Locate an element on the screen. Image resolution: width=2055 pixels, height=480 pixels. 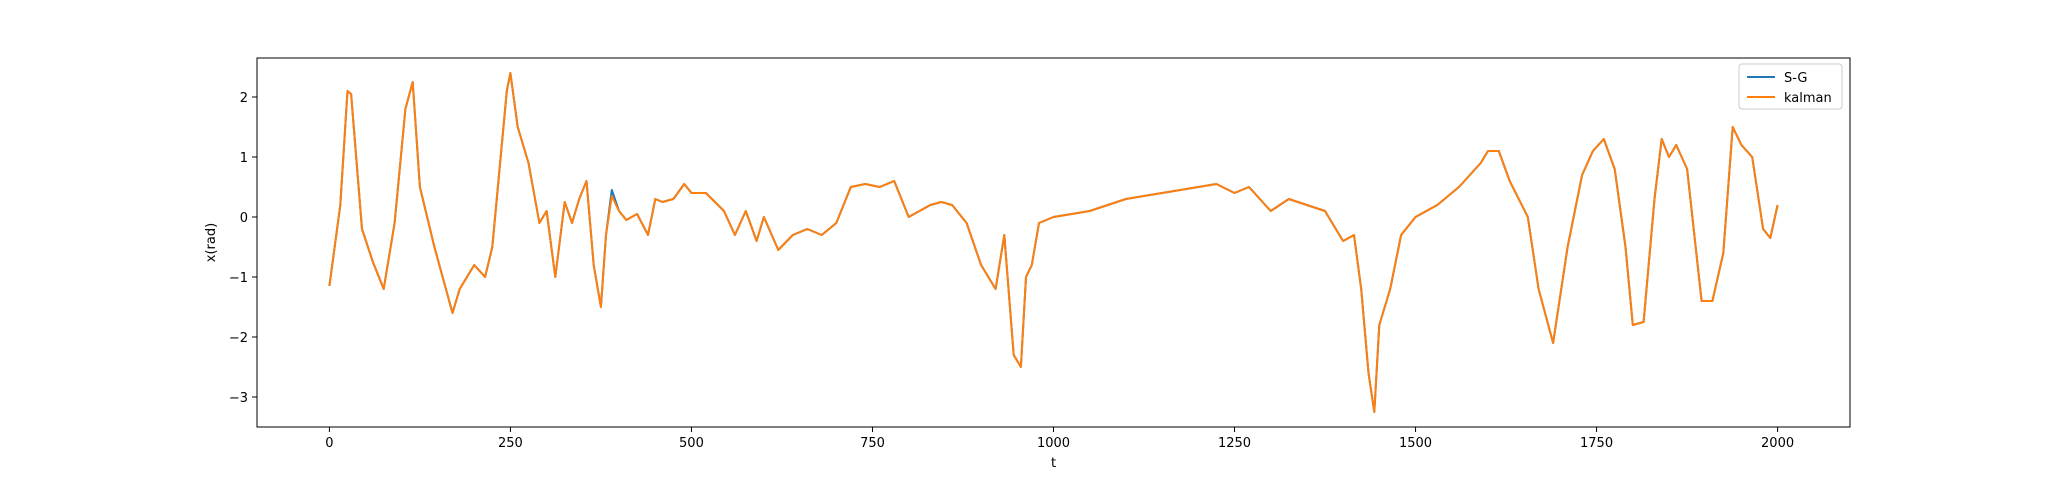
y-axis: −3 −2 −1 0 1 2 is located at coordinates (243, 248).